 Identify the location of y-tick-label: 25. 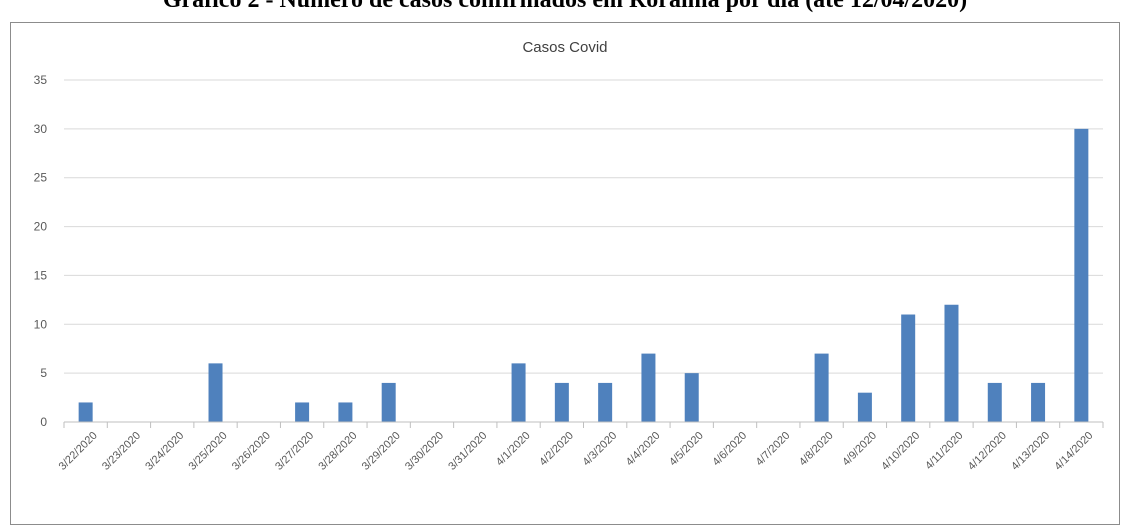
(41, 178).